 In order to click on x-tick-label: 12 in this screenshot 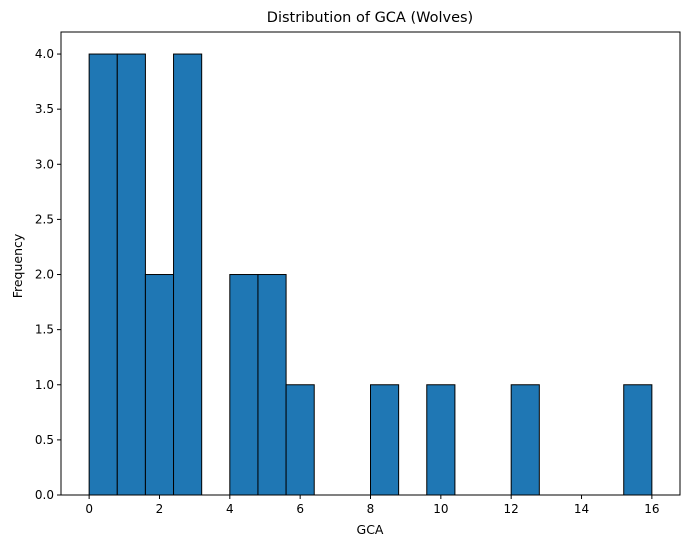, I will do `click(511, 509)`.